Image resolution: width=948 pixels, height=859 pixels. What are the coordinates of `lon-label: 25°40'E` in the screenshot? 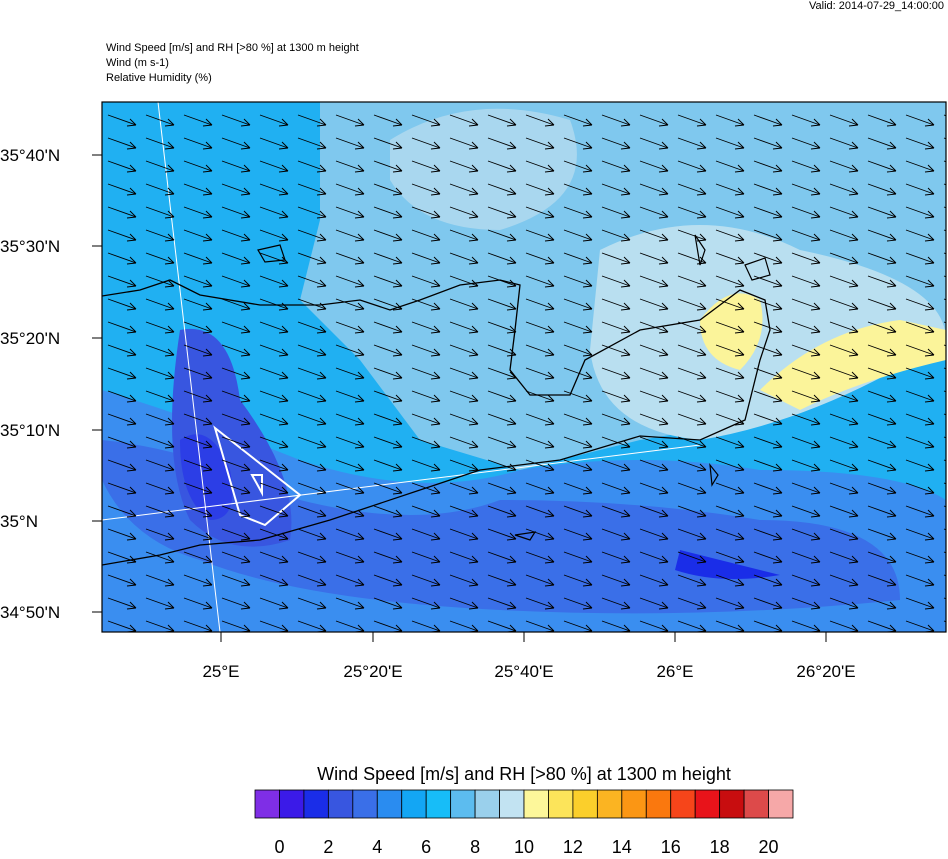 It's located at (523, 671).